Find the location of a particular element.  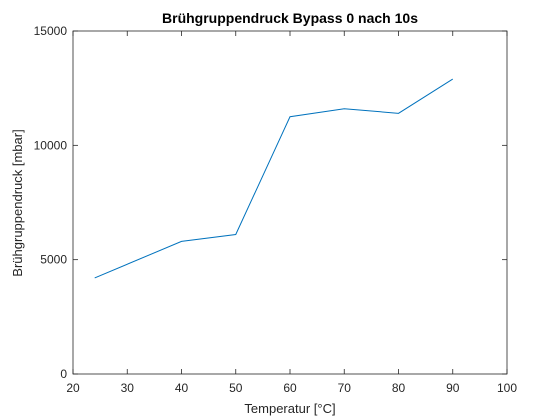

y-axis-label: Brühgruppendruck [mbar] is located at coordinates (17, 202).